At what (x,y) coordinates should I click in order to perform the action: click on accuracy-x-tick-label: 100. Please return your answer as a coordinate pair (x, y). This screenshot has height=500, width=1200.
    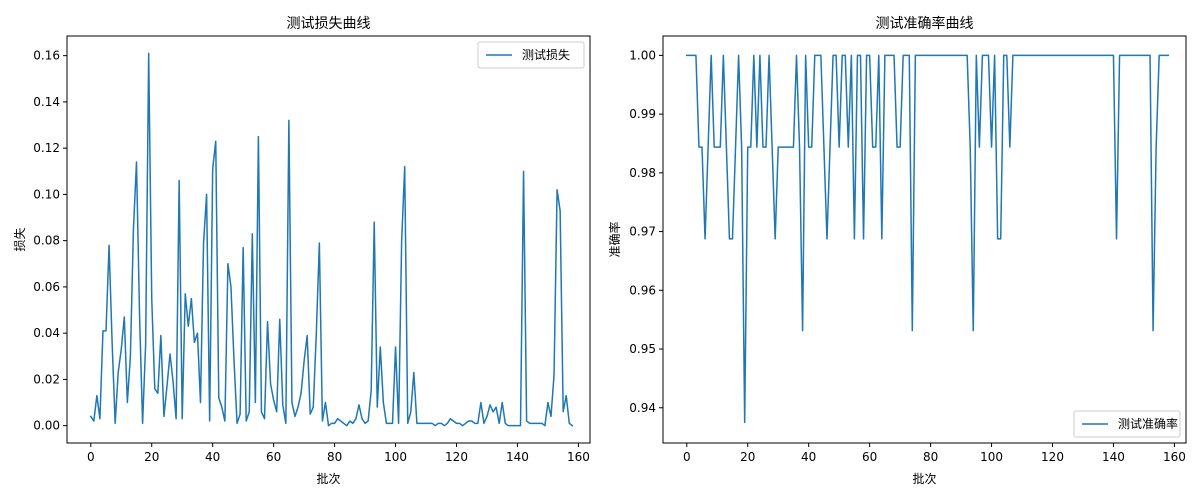
    Looking at the image, I should click on (991, 457).